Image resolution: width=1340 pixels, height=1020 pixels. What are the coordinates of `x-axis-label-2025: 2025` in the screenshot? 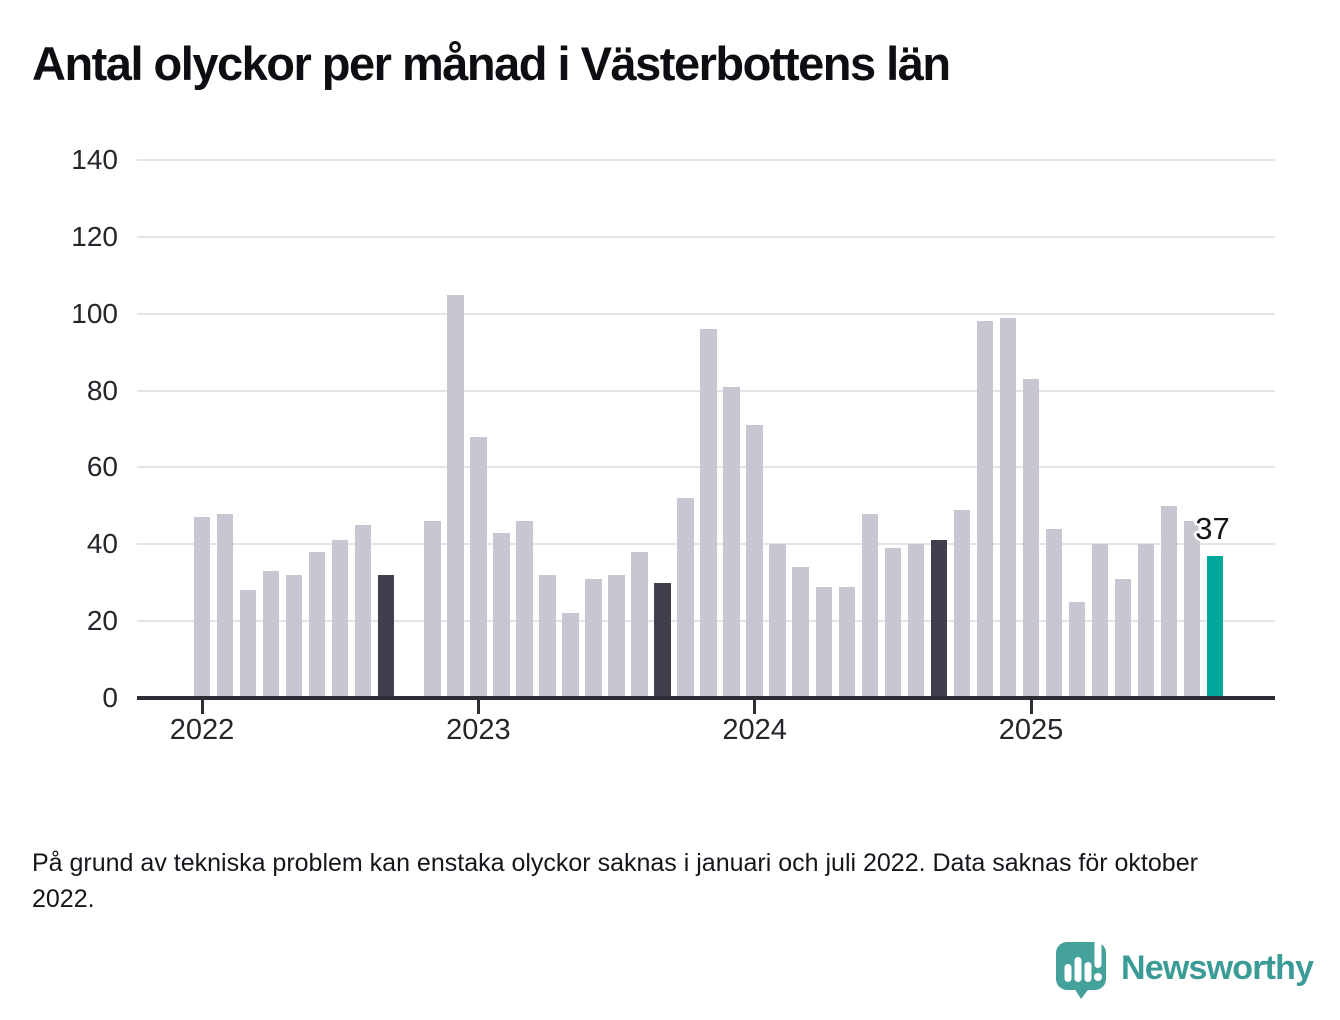 It's located at (1031, 730).